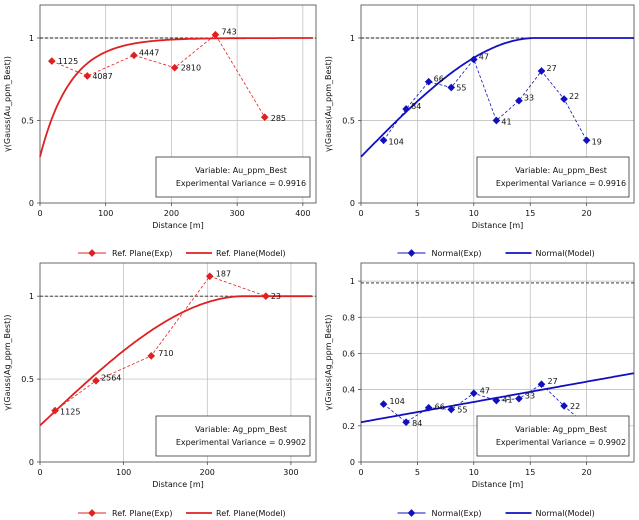  What do you see at coordinates (276, 296) in the screenshot?
I see `point-pair-count-label: 23` at bounding box center [276, 296].